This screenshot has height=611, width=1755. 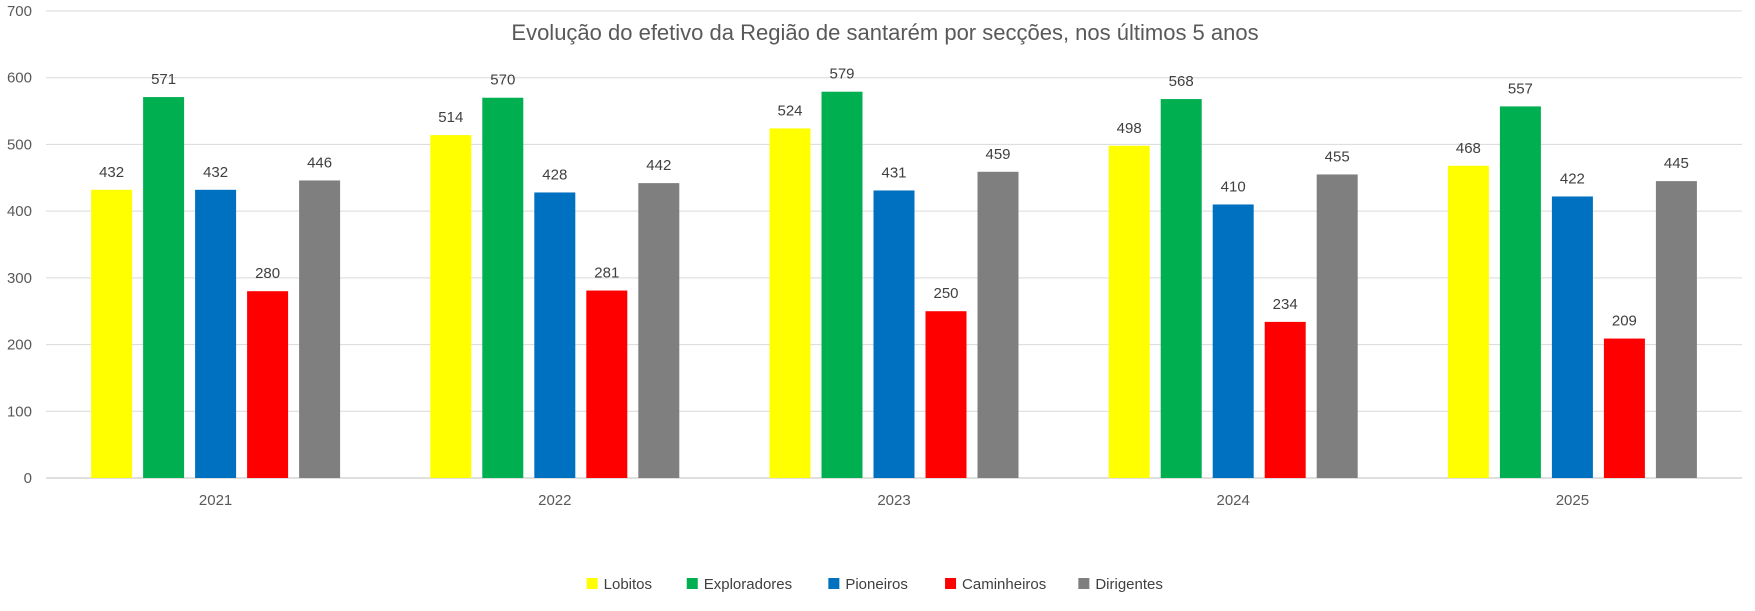 What do you see at coordinates (502, 80) in the screenshot?
I see `data-label: 570` at bounding box center [502, 80].